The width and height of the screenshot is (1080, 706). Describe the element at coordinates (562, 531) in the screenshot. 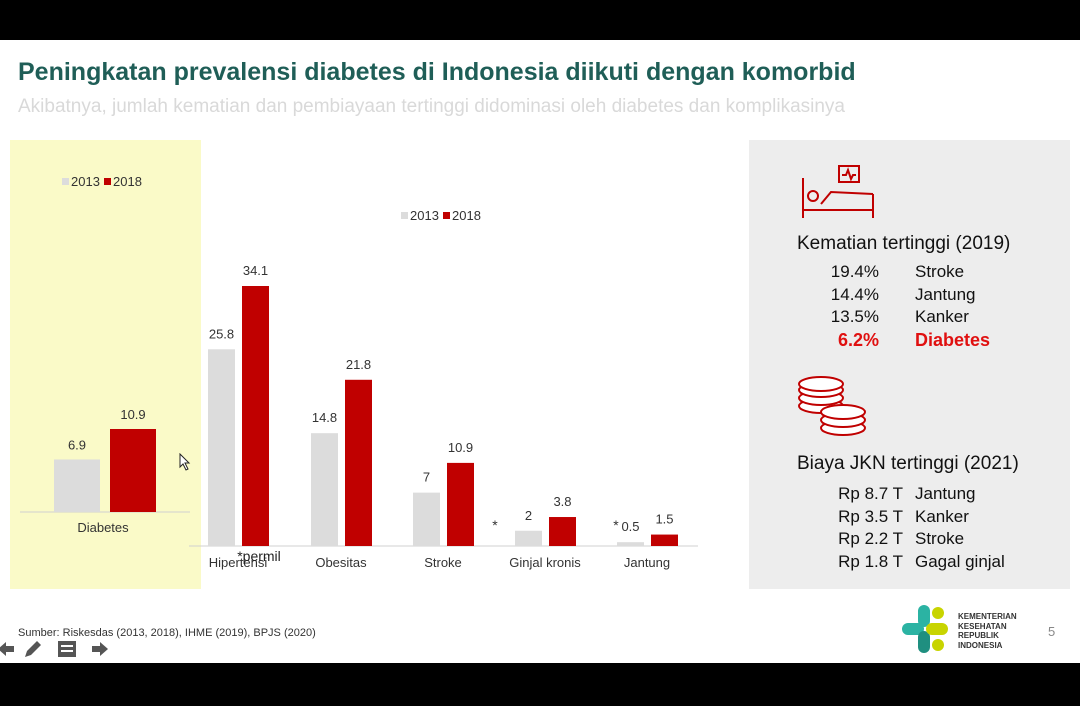

I see `bar-2018-ginjal-kronis` at that location.